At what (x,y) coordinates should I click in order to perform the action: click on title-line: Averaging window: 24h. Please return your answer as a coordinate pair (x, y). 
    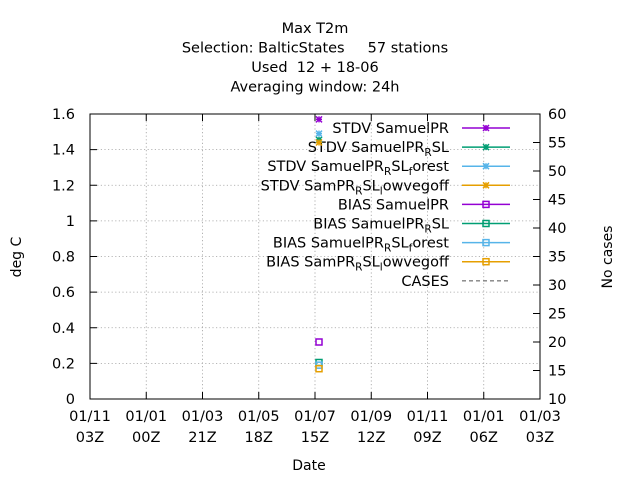
    Looking at the image, I should click on (314, 88).